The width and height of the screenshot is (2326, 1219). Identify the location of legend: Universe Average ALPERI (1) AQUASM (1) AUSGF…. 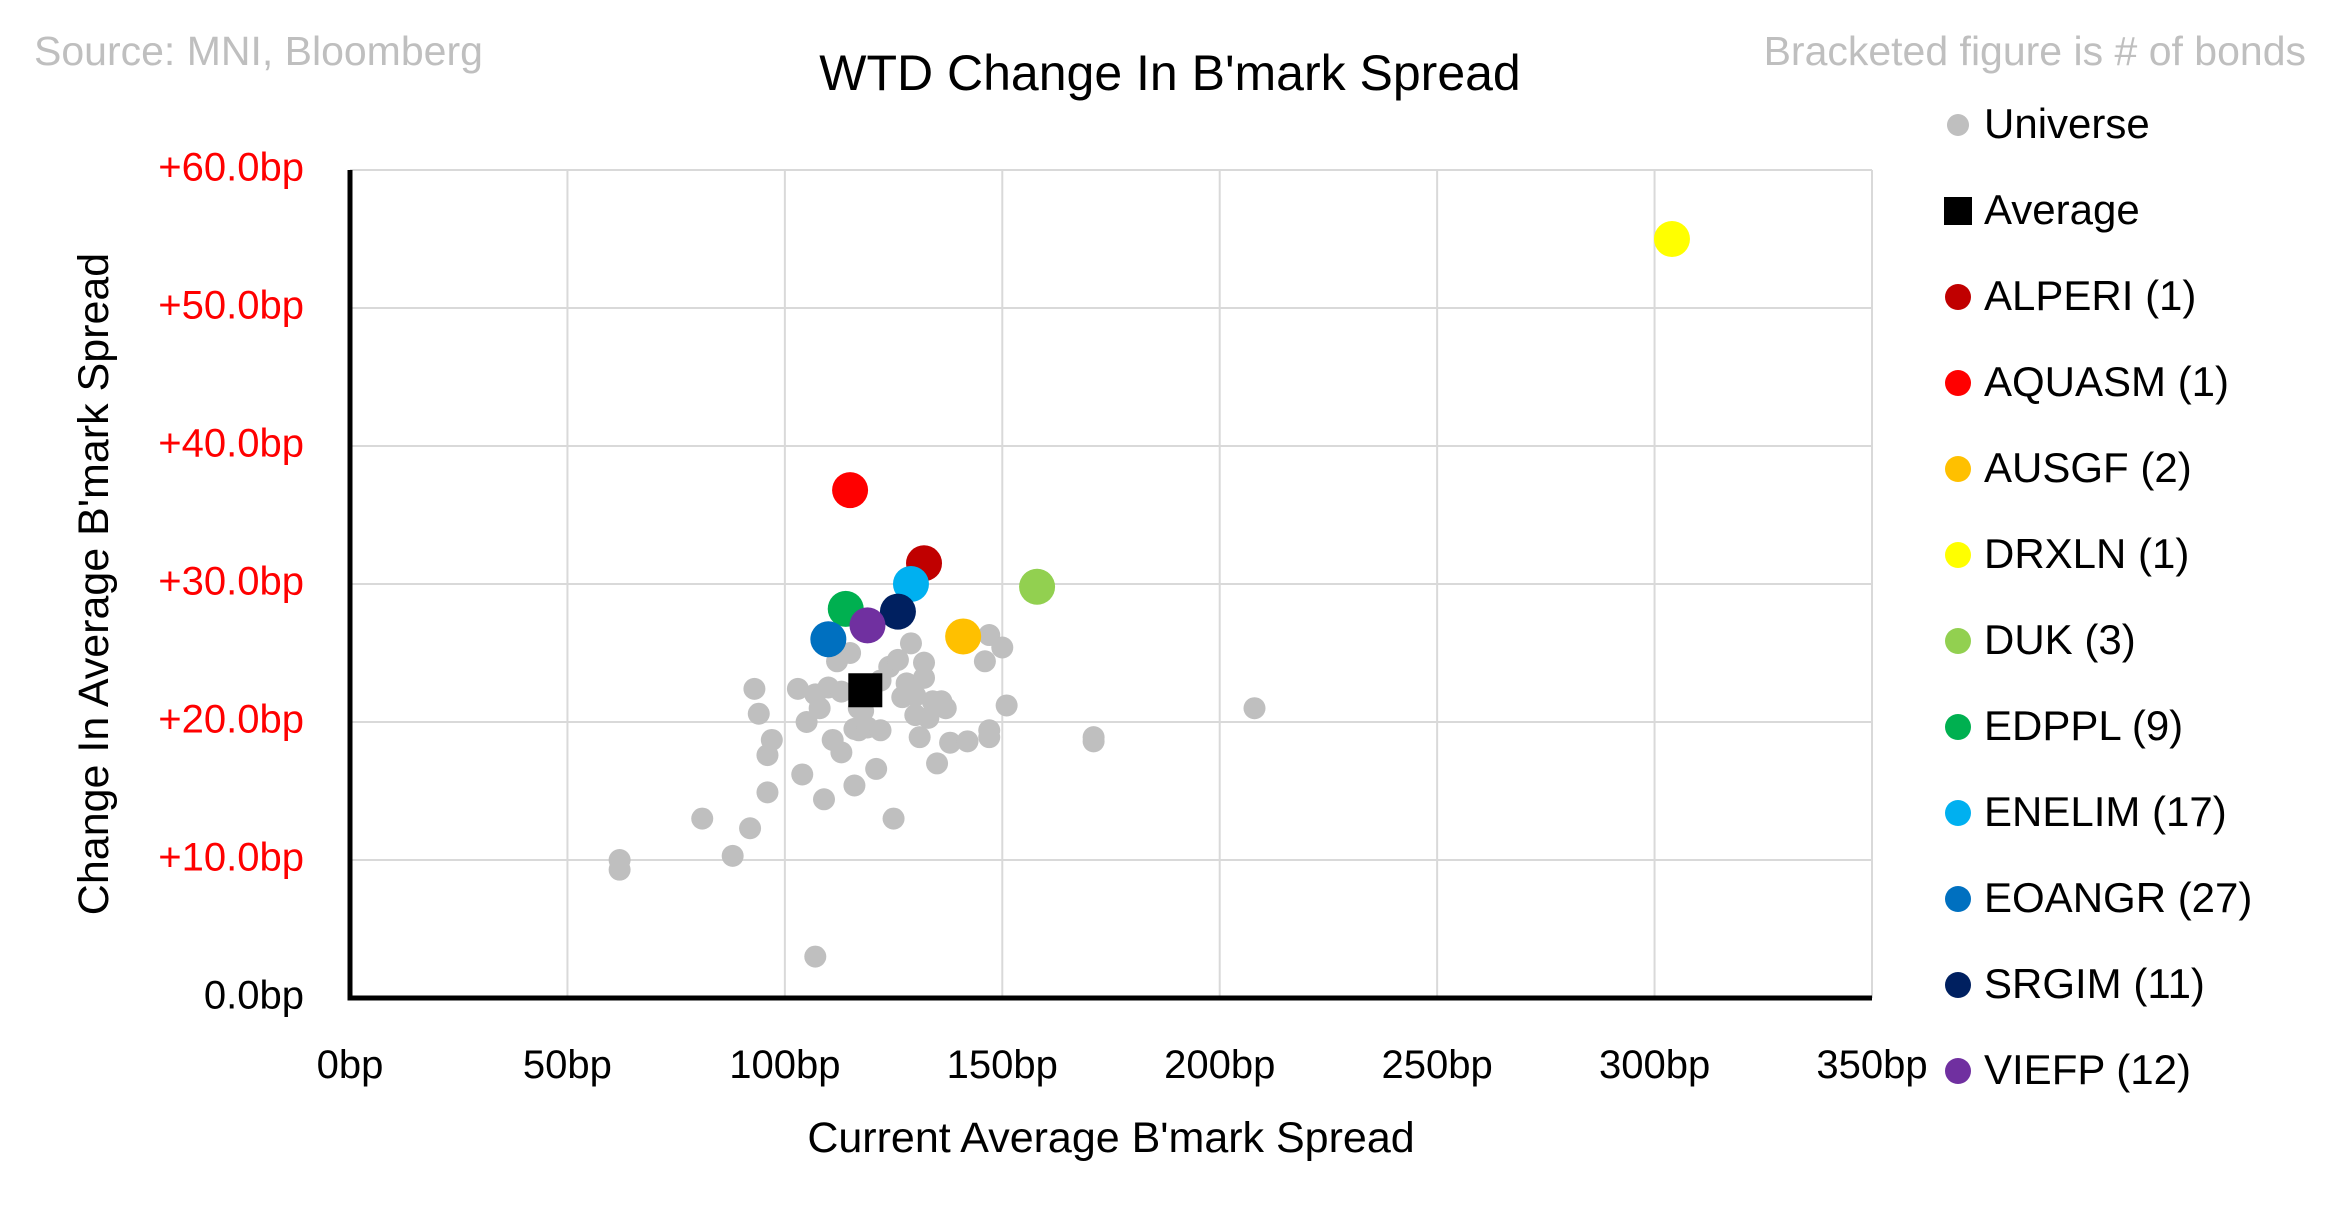
(2098, 596).